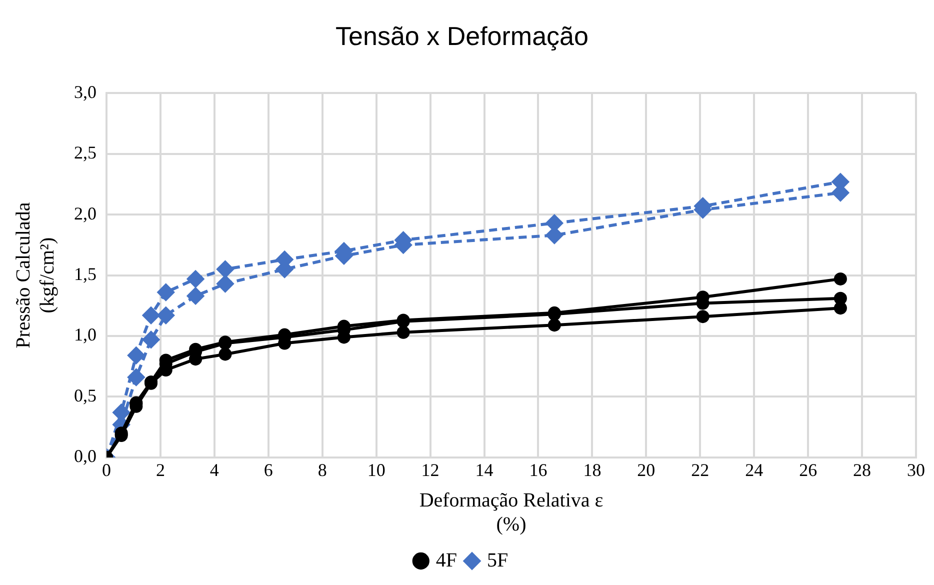  Describe the element at coordinates (85, 456) in the screenshot. I see `y-tick-label: 0,0` at that location.